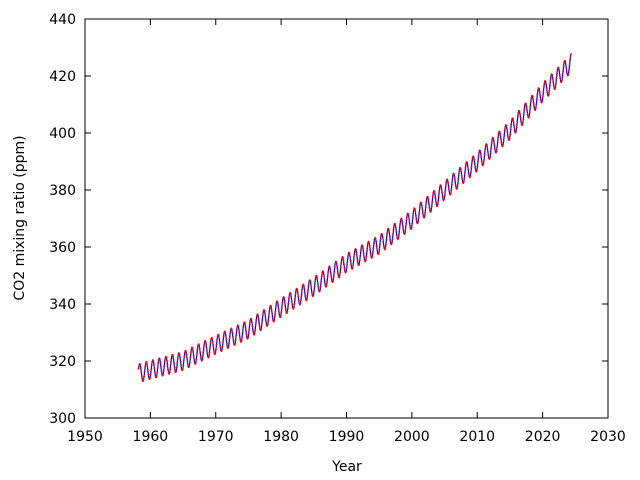 This screenshot has width=640, height=480. Describe the element at coordinates (346, 467) in the screenshot. I see `x-axis-label: Year` at that location.